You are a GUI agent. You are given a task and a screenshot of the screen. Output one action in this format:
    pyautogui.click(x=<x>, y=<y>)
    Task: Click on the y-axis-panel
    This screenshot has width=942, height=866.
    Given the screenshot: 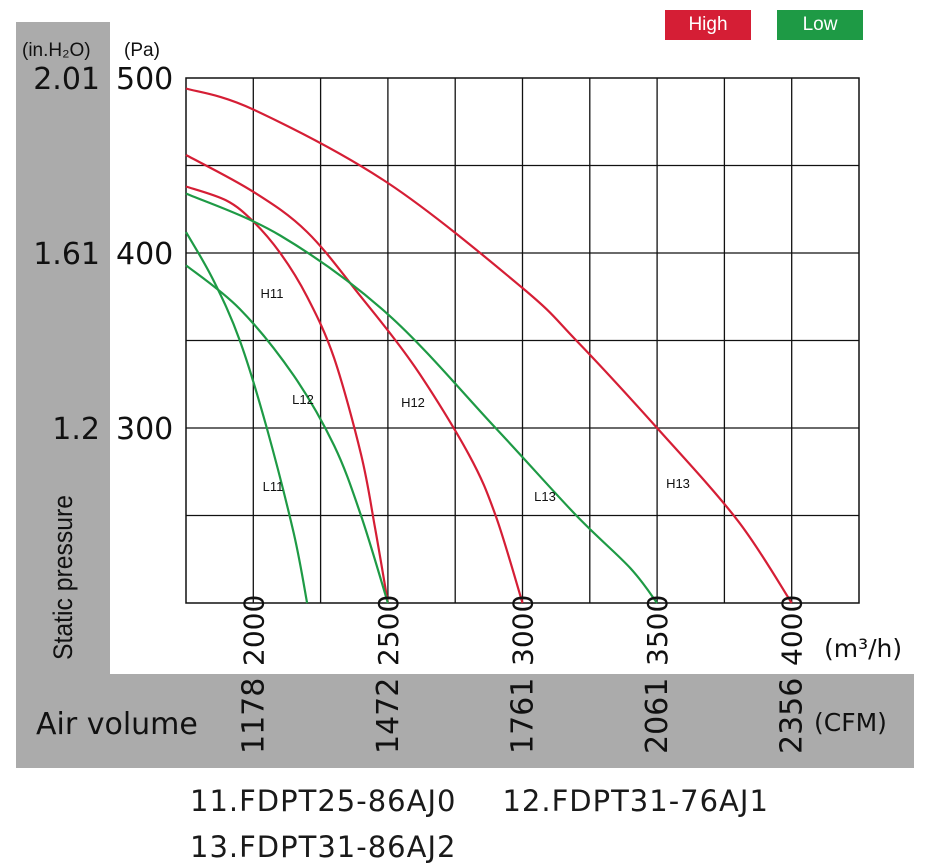 What is the action you would take?
    pyautogui.click(x=63, y=395)
    